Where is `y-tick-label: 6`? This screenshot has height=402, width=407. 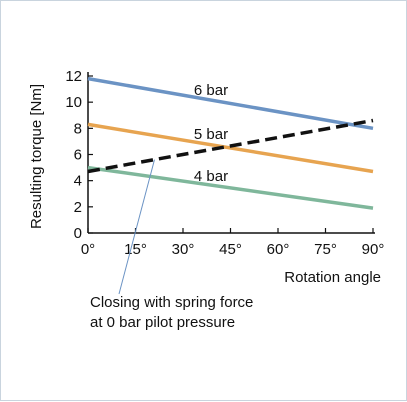
y-tick-label: 6 is located at coordinates (78, 155).